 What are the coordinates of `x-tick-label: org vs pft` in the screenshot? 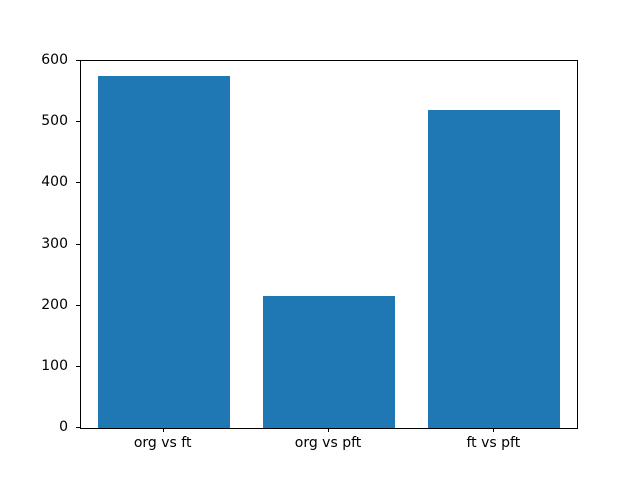 It's located at (328, 443).